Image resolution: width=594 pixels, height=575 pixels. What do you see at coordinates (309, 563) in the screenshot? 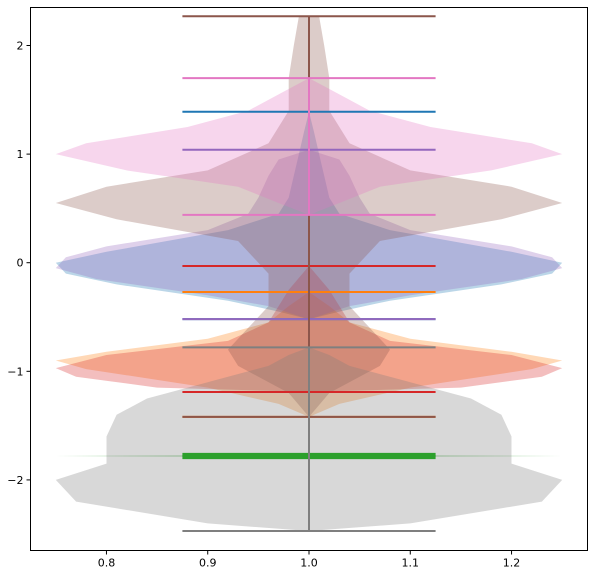
I see `x-tick-label: 1.0` at bounding box center [309, 563].